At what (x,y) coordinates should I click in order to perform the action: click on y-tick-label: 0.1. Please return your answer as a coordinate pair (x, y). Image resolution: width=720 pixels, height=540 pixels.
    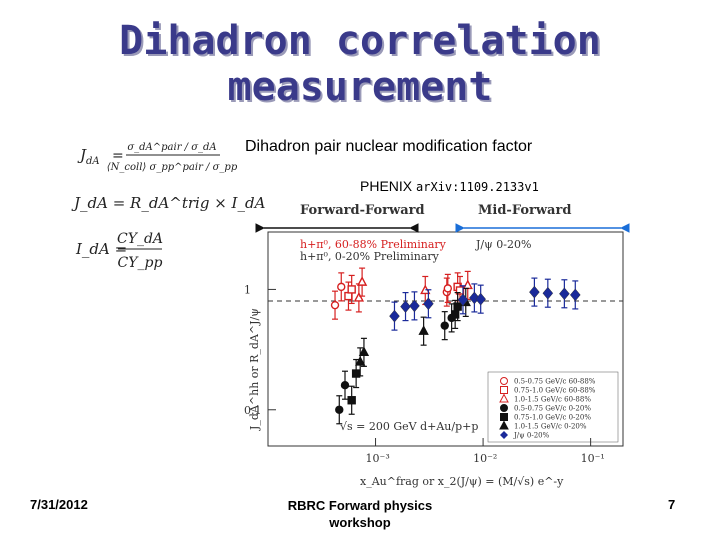
    Looking at the image, I should click on (253, 410).